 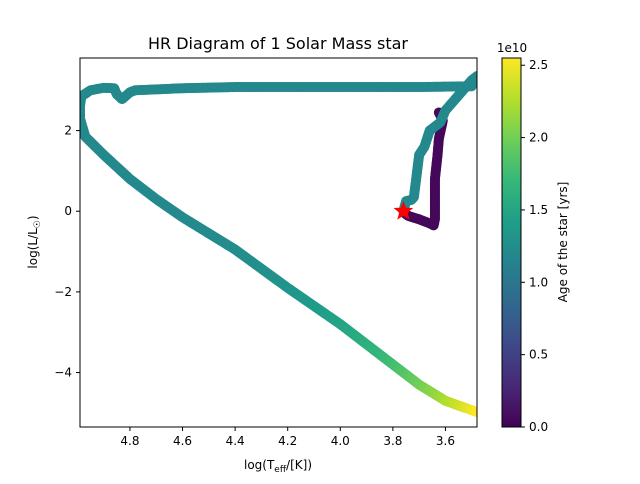 What do you see at coordinates (403, 210) in the screenshot?
I see `zams-star-marker` at bounding box center [403, 210].